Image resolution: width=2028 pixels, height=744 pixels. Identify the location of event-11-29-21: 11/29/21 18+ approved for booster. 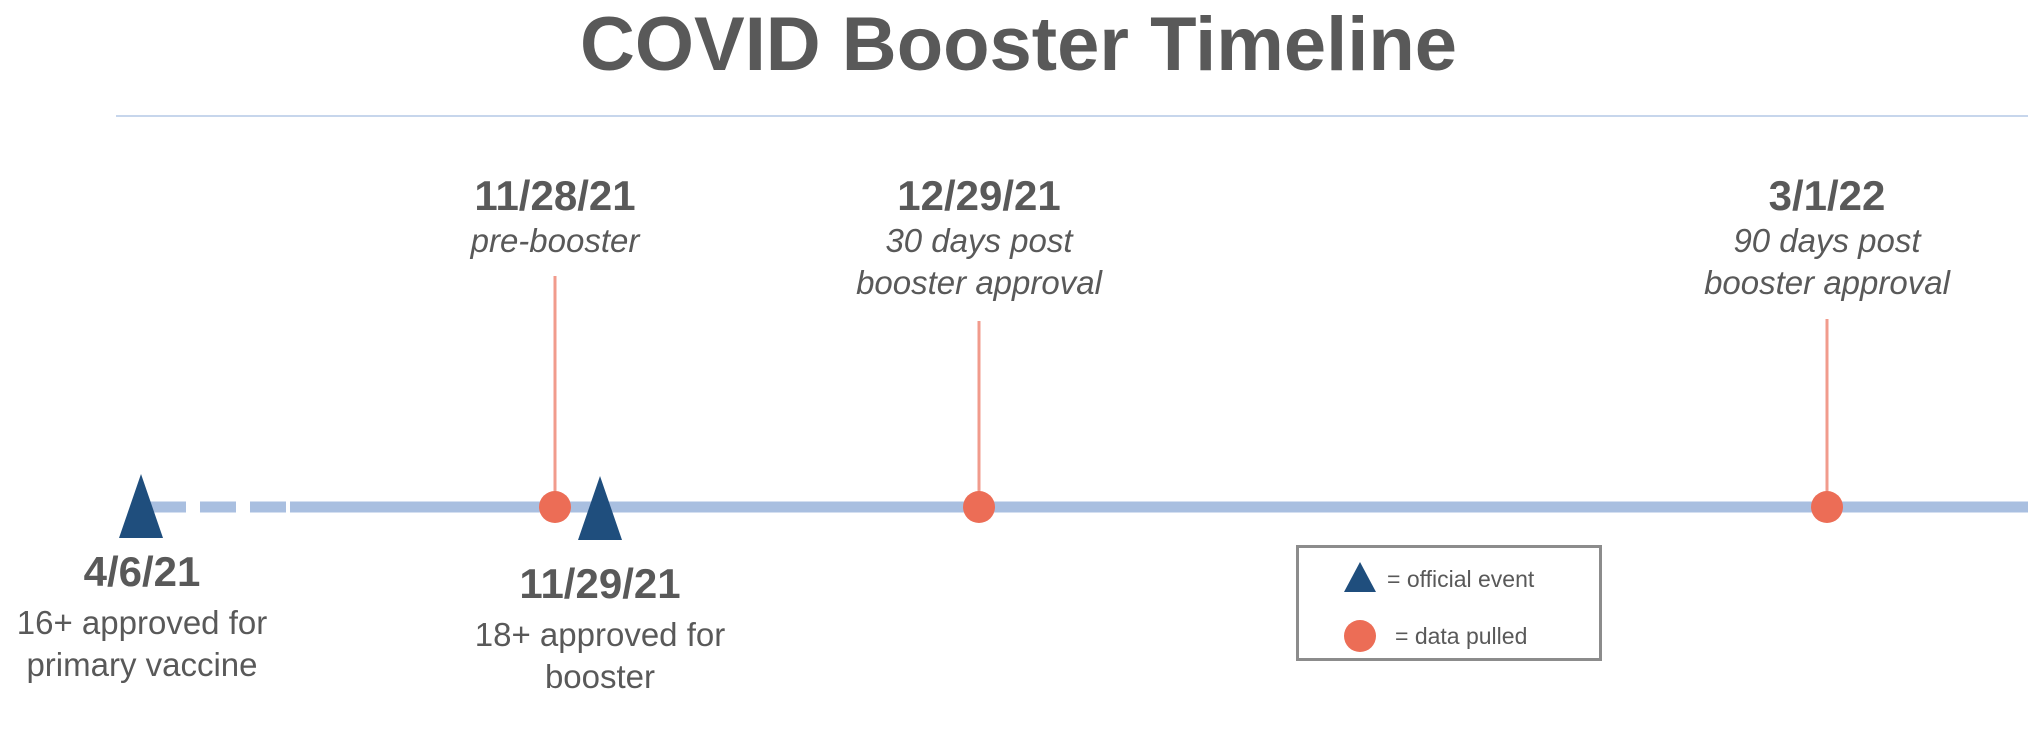
(600, 629).